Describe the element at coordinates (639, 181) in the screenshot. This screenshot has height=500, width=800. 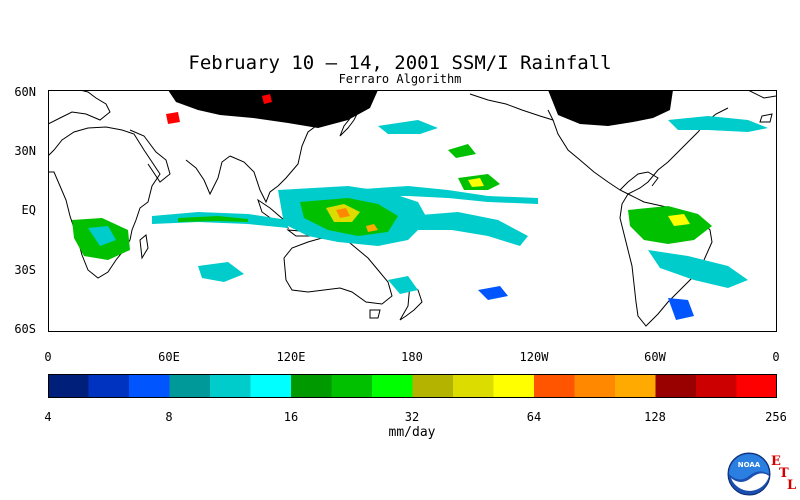
I see `coast-gulf-mexico` at that location.